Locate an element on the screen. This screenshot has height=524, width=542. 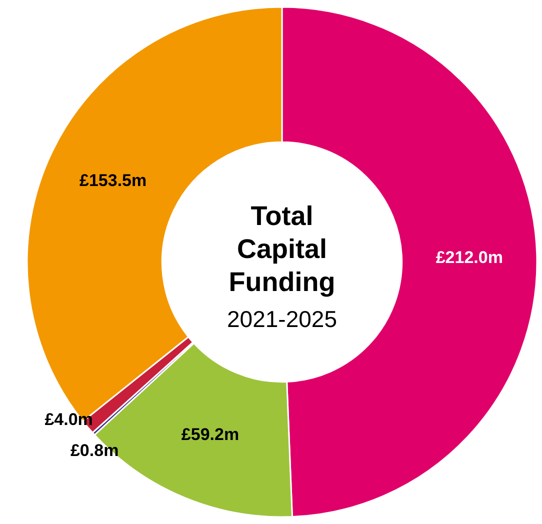
data-label: £59.2m is located at coordinates (210, 434).